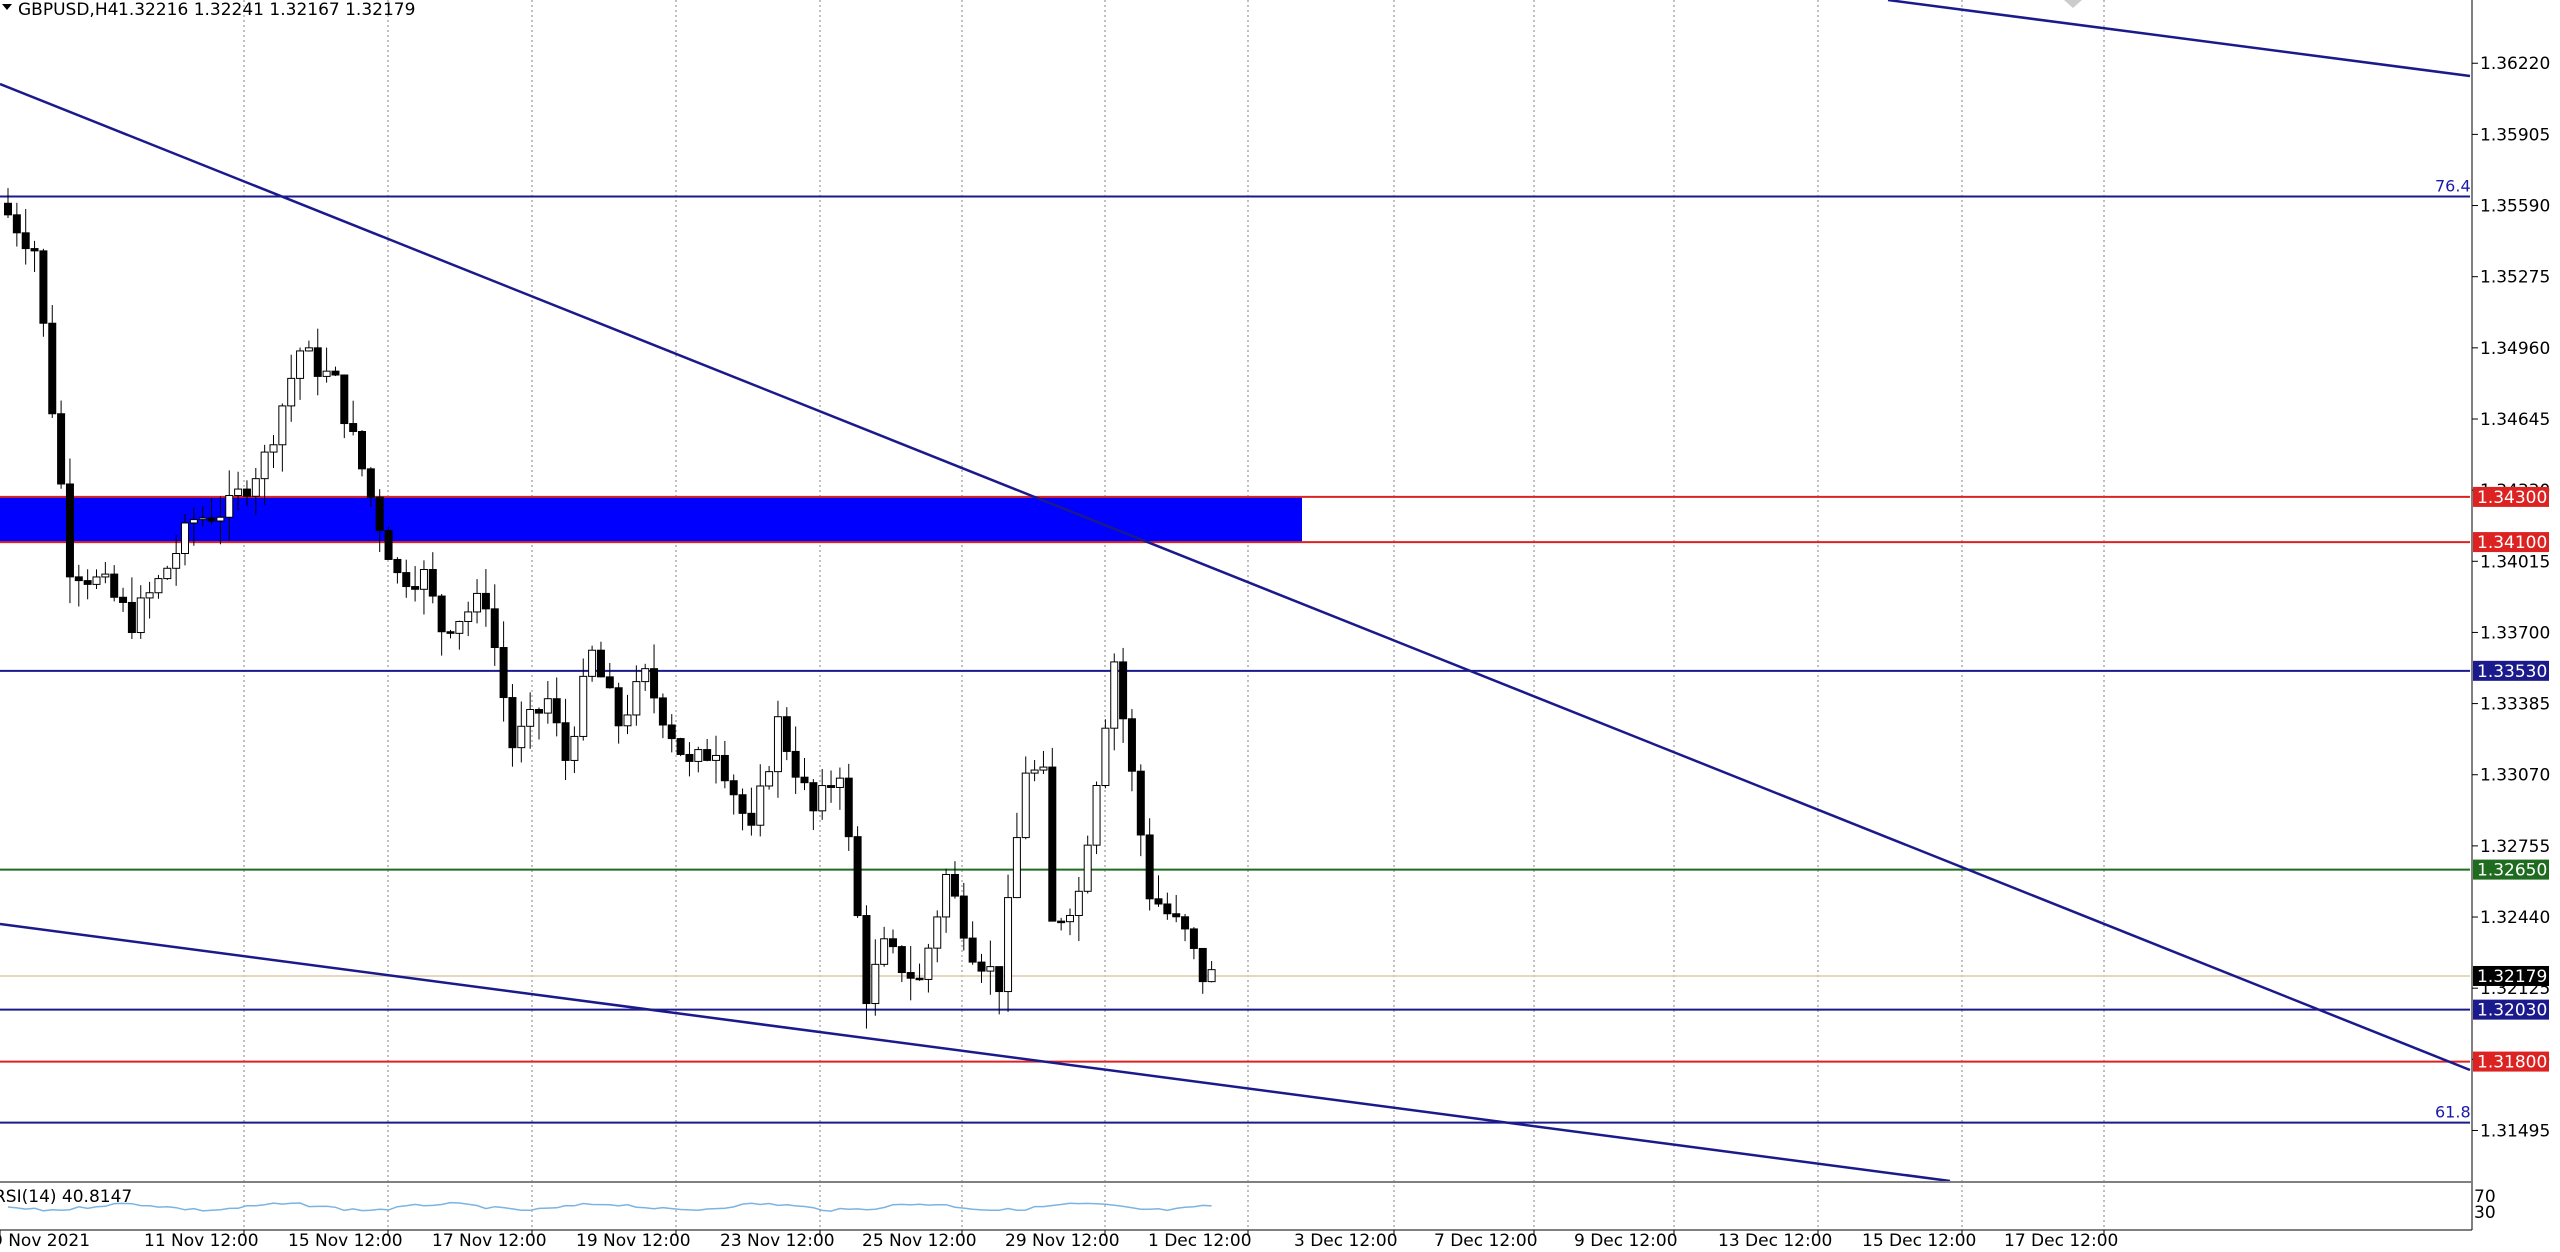 The width and height of the screenshot is (2560, 1252). Describe the element at coordinates (609, 1206) in the screenshot. I see `rsi-line` at that location.